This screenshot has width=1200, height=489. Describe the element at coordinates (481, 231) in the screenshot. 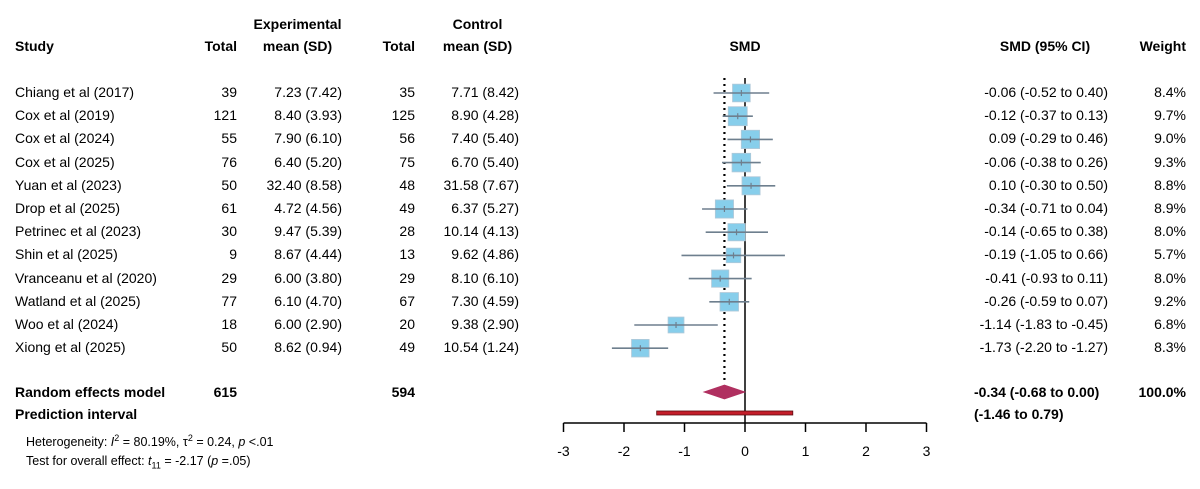

I see `ctrl-mean-sd: 10.14 (4.13)` at that location.